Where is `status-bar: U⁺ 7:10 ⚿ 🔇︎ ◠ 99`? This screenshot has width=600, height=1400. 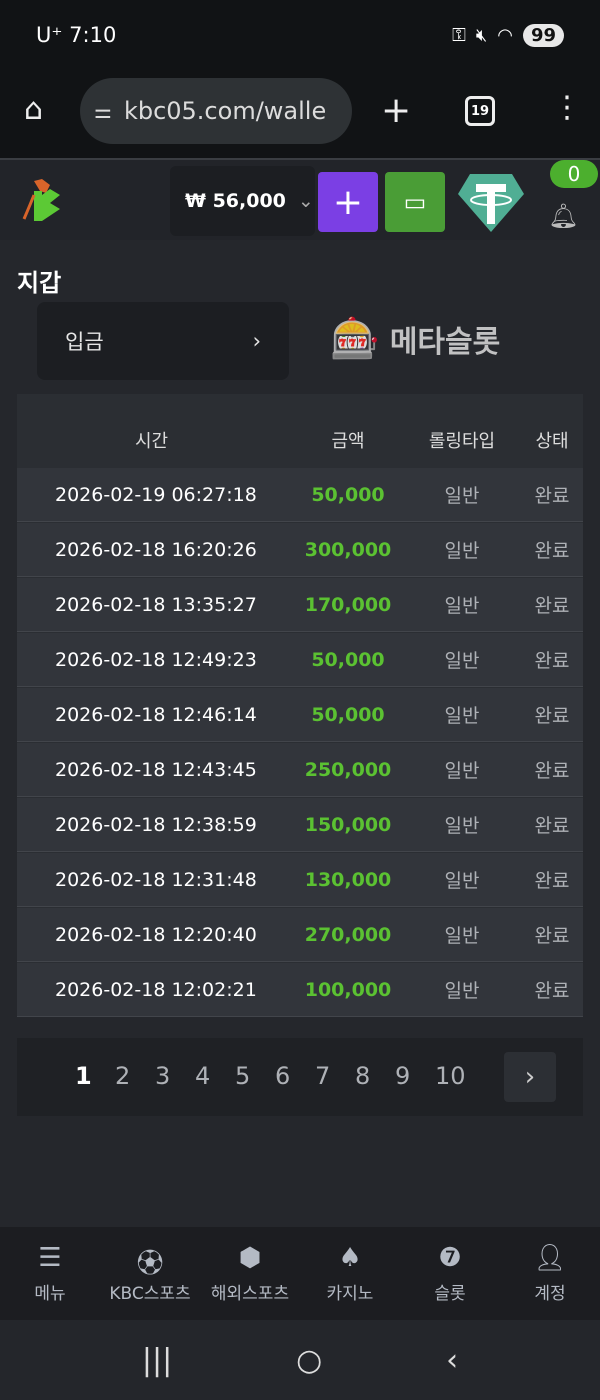 status-bar: U⁺ 7:10 ⚿ 🔇︎ ◠ 99 is located at coordinates (300, 35).